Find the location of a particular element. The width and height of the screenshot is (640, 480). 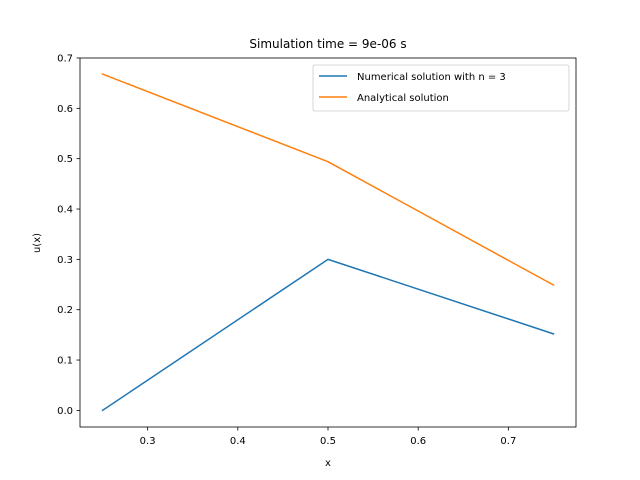

x-tick-label: 0.3 is located at coordinates (148, 441).